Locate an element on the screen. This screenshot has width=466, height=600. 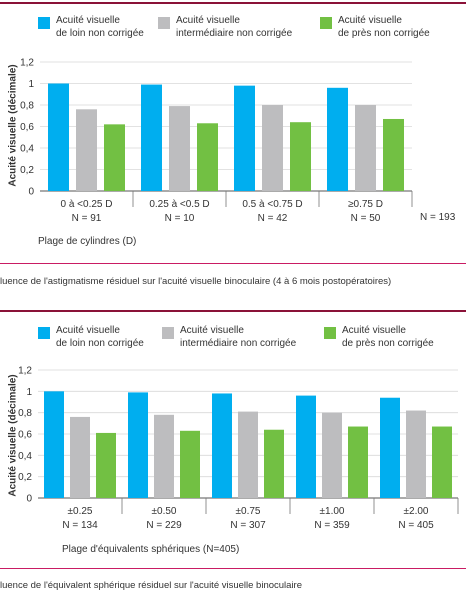
x-count-label: N = 405 is located at coordinates (416, 525).